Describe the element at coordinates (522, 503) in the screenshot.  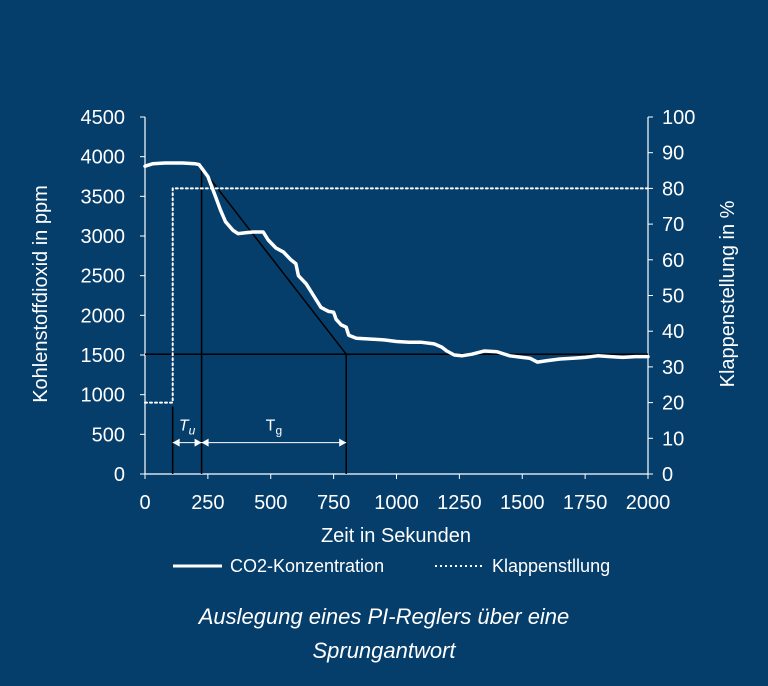
I see `x-tick-label: 1500` at that location.